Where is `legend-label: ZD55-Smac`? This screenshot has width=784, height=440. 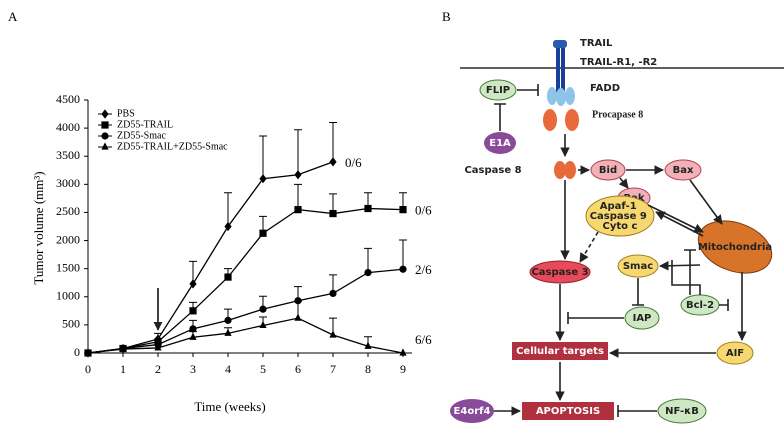
legend-label: ZD55-Smac is located at coordinates (141, 135).